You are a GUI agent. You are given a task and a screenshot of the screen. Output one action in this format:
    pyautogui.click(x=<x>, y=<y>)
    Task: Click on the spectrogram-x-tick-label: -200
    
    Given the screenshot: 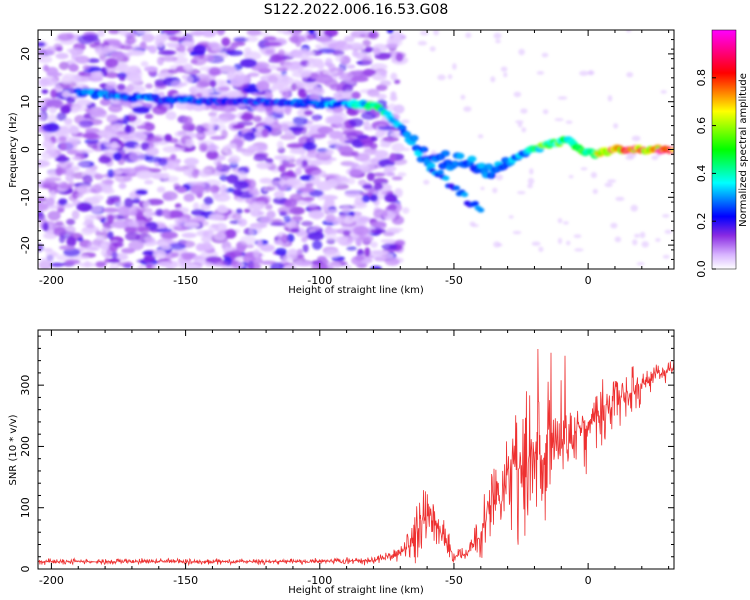 What is the action you would take?
    pyautogui.click(x=51, y=280)
    